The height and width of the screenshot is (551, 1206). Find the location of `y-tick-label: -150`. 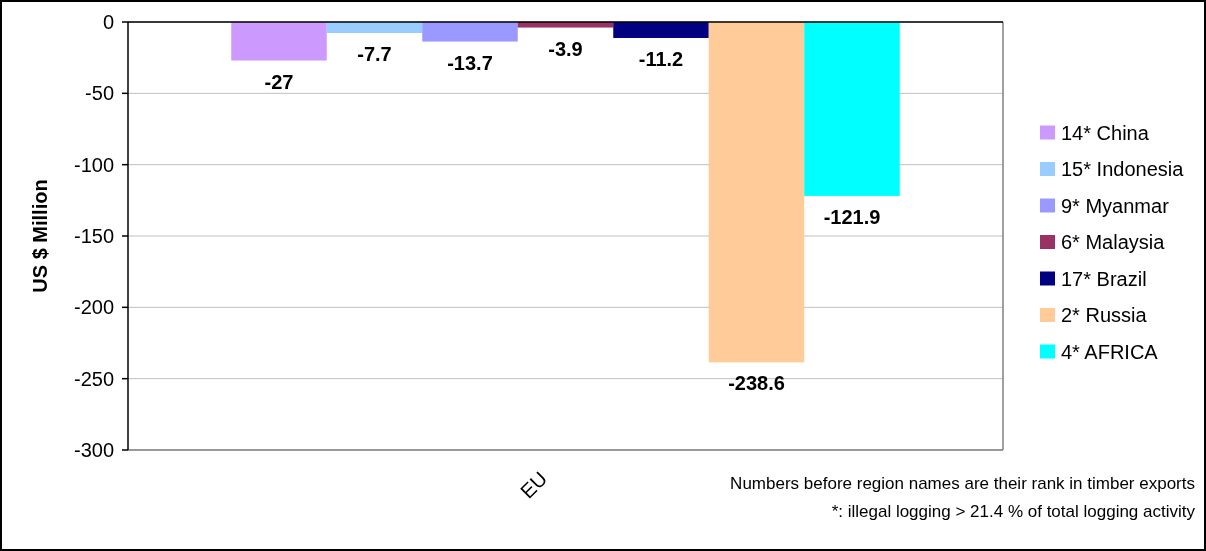

y-tick-label: -150 is located at coordinates (93, 236).